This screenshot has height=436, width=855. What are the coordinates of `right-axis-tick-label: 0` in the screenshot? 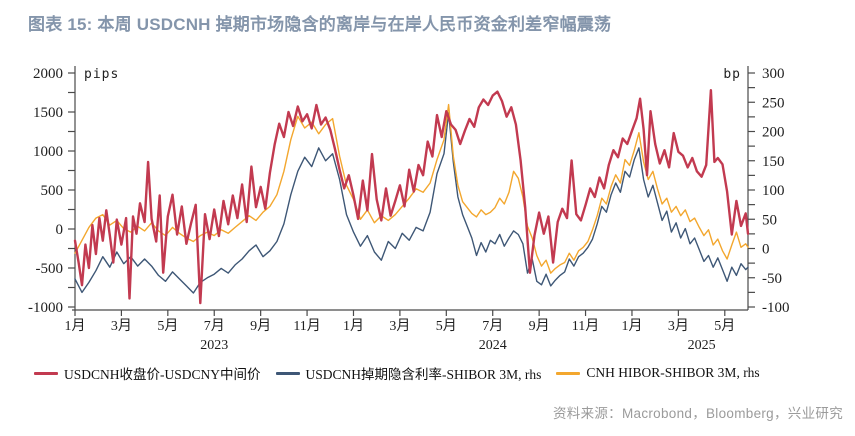 It's located at (766, 250).